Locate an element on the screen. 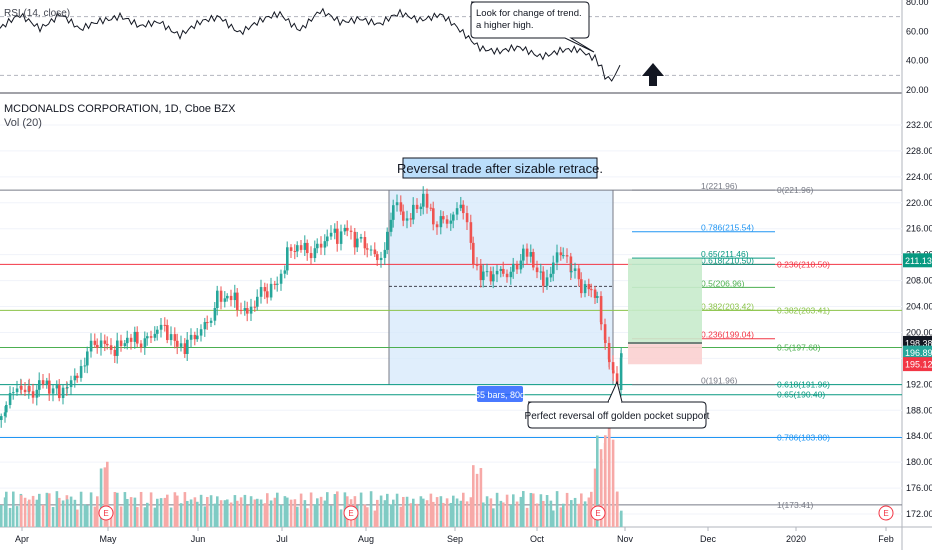  time-tick-label: Sep is located at coordinates (455, 539).